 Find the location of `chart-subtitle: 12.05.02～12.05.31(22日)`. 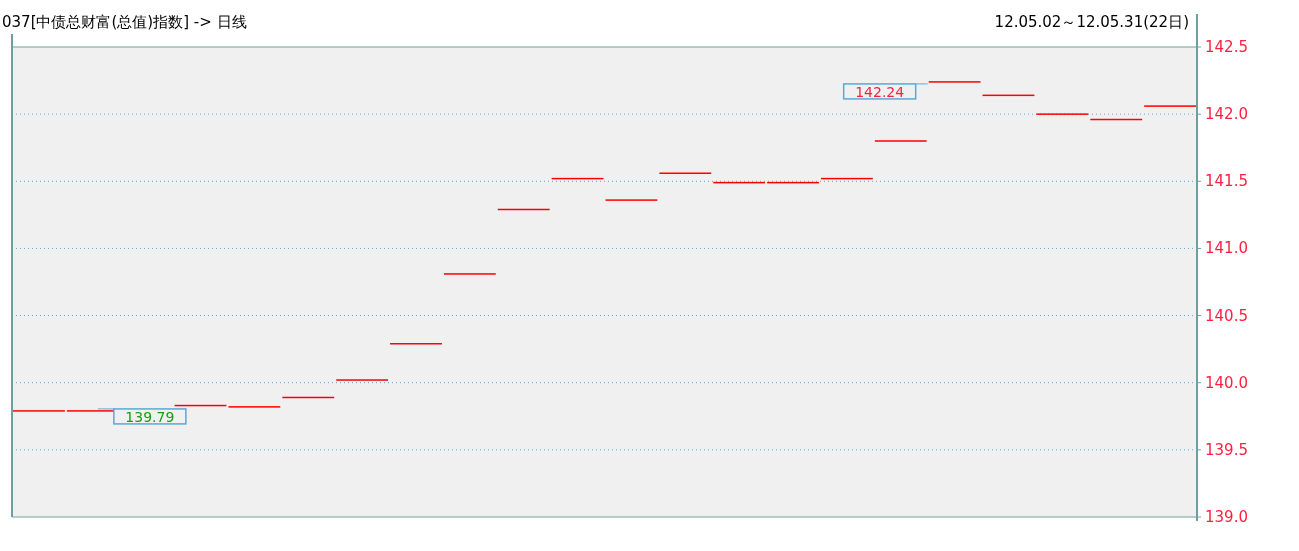

chart-subtitle: 12.05.02～12.05.31(22日) is located at coordinates (1091, 22).